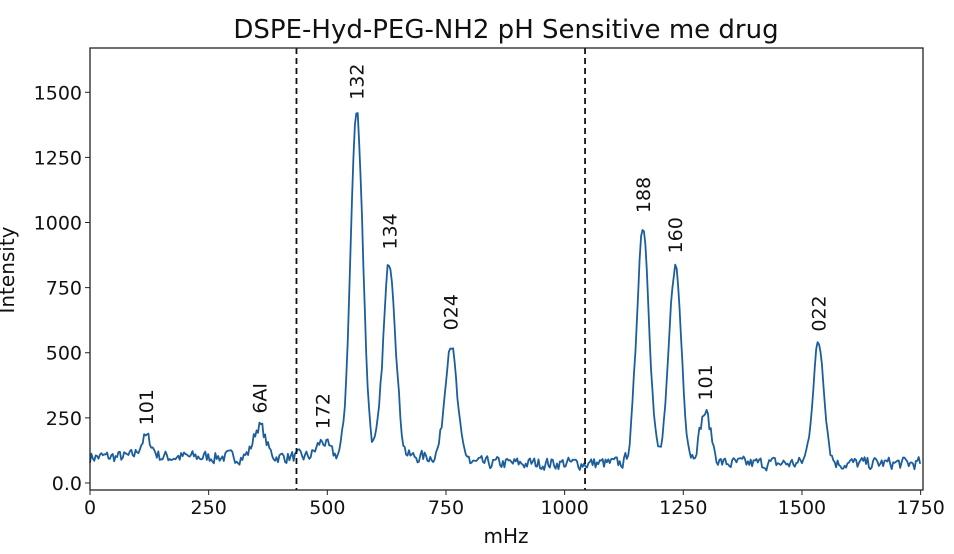 Image resolution: width=954 pixels, height=554 pixels. Describe the element at coordinates (58, 158) in the screenshot. I see `y-tick-label: 1250` at that location.